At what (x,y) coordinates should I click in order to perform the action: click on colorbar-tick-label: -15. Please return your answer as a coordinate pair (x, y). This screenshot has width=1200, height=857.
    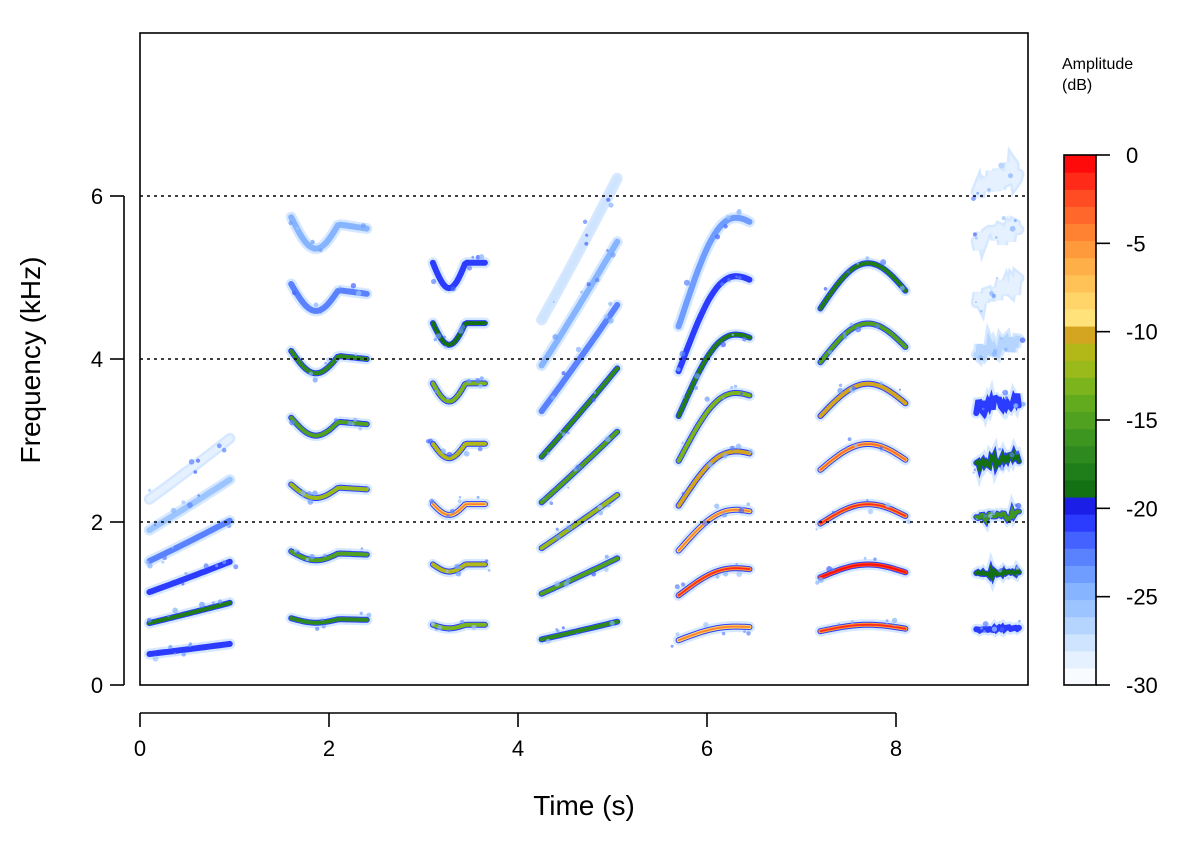
    Looking at the image, I should click on (1142, 420).